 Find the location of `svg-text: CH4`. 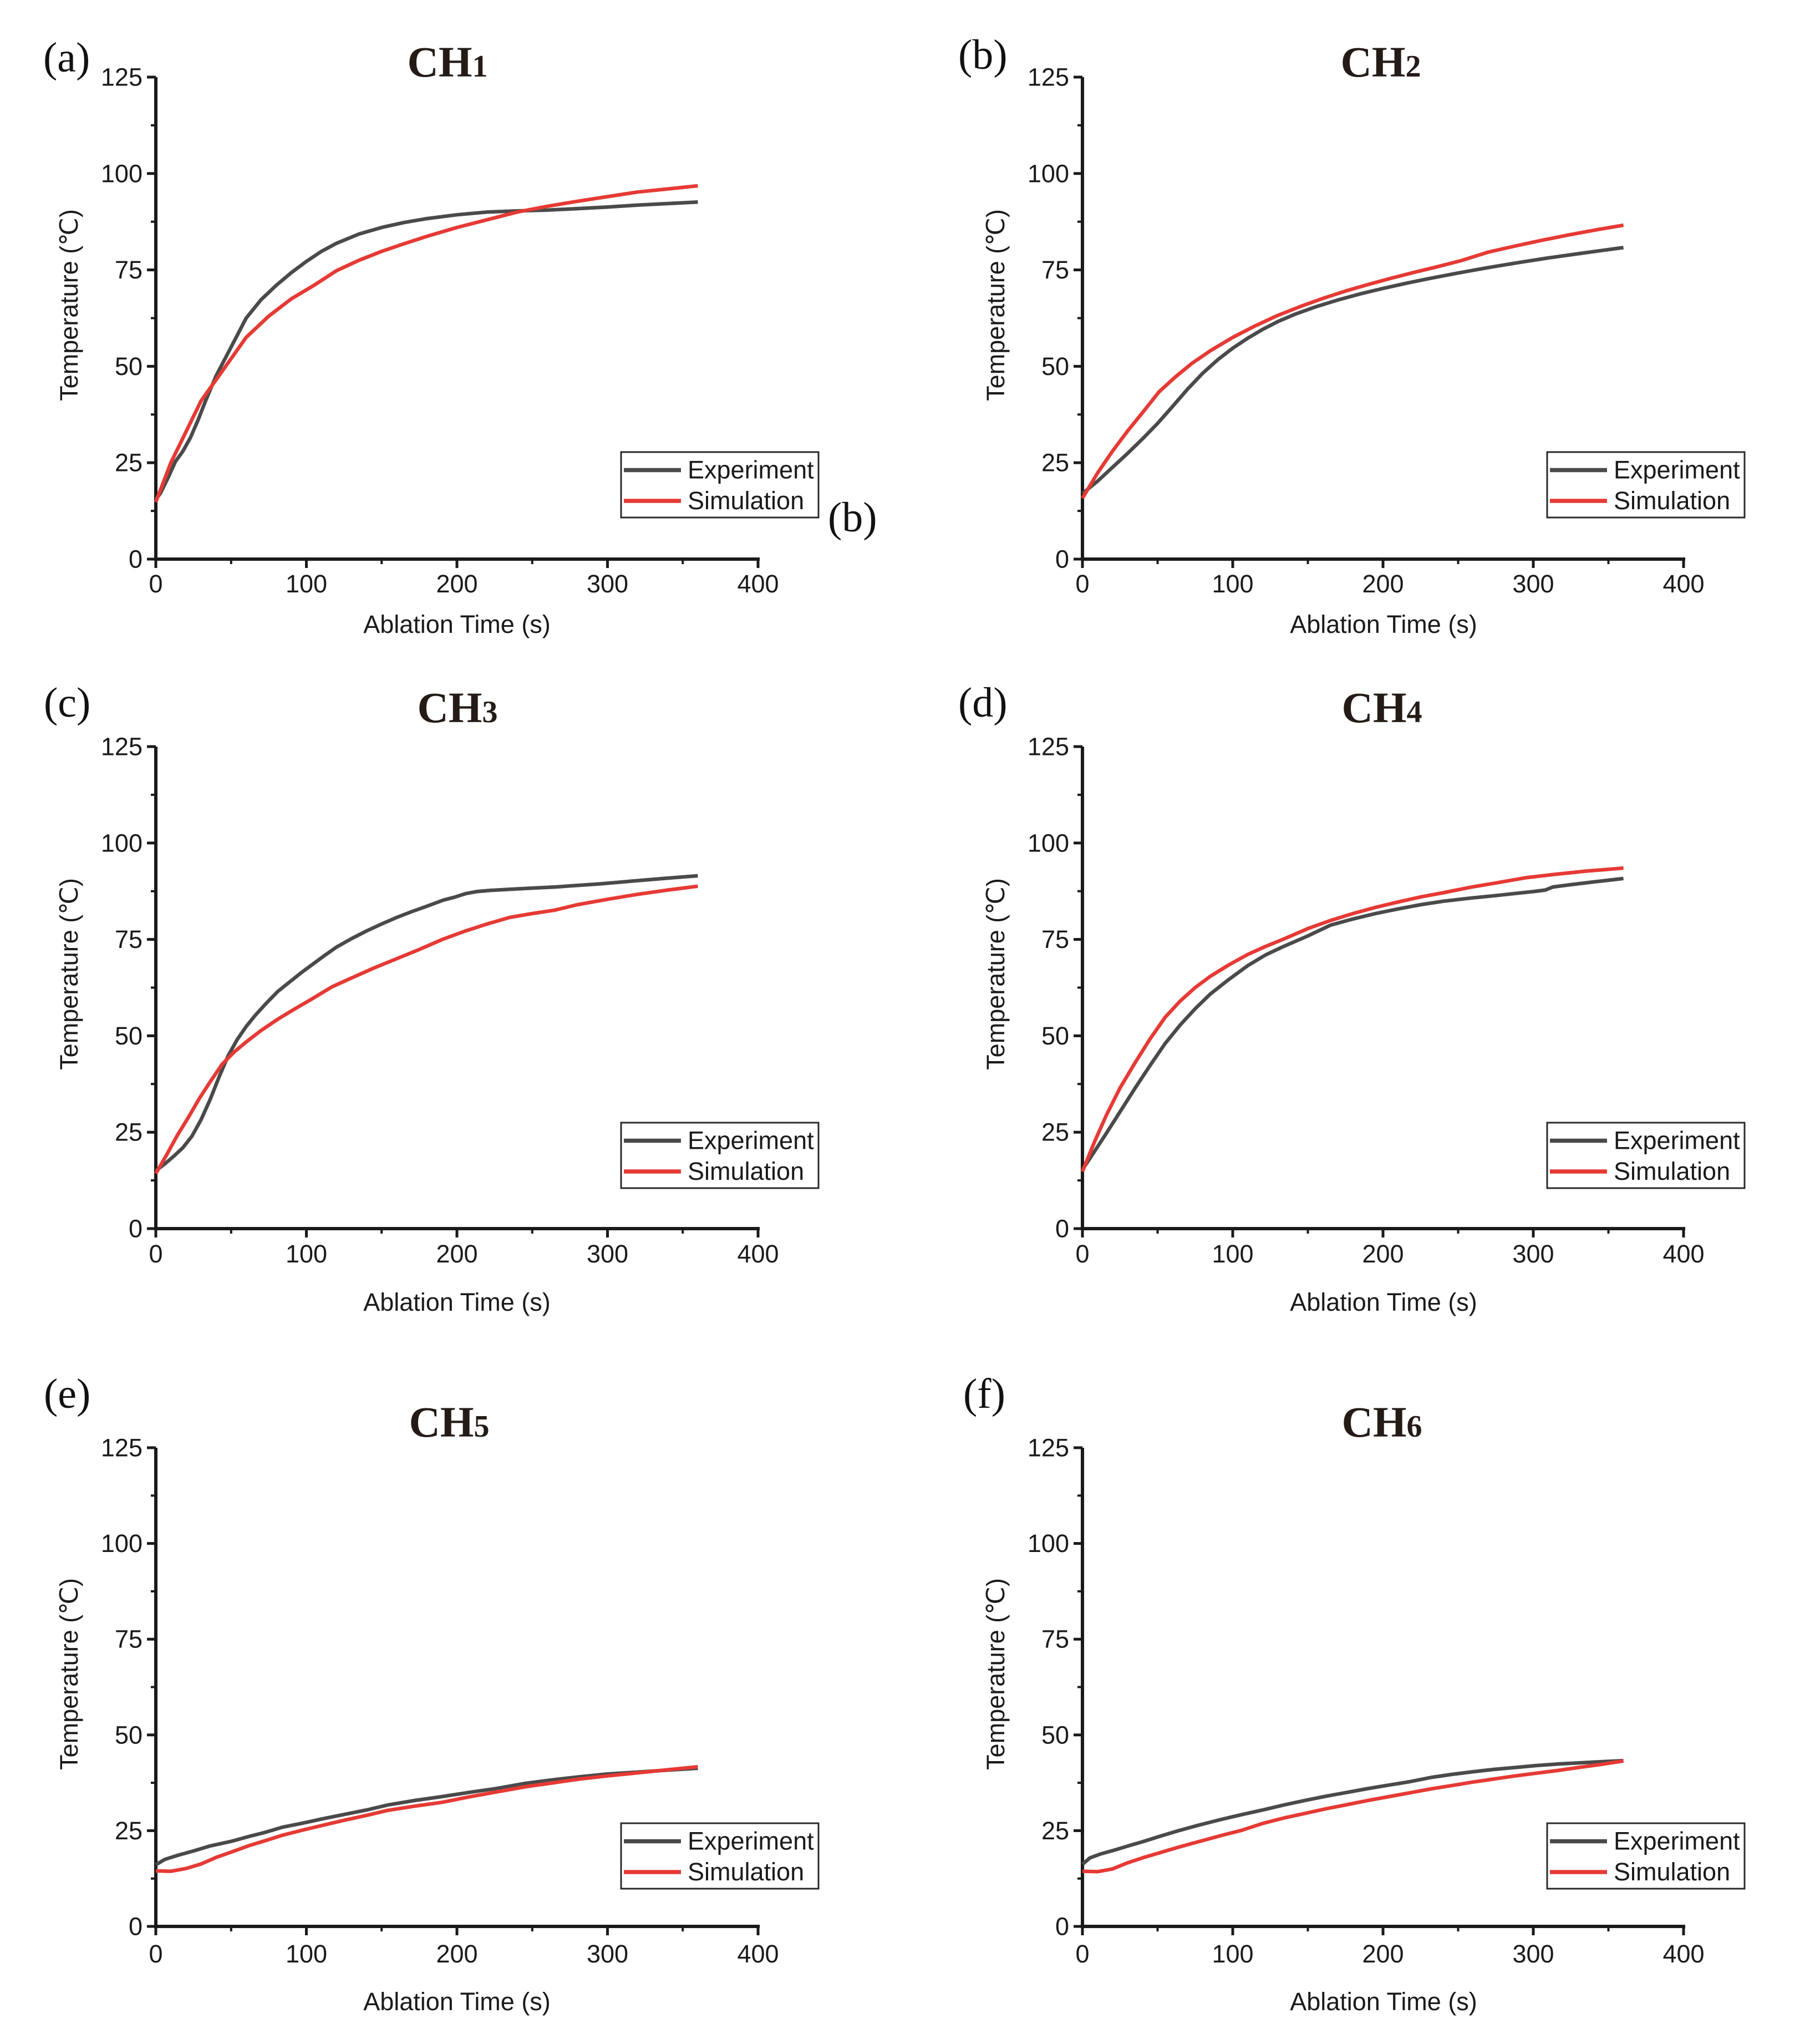

svg-text: CH4 is located at coordinates (1382, 707).